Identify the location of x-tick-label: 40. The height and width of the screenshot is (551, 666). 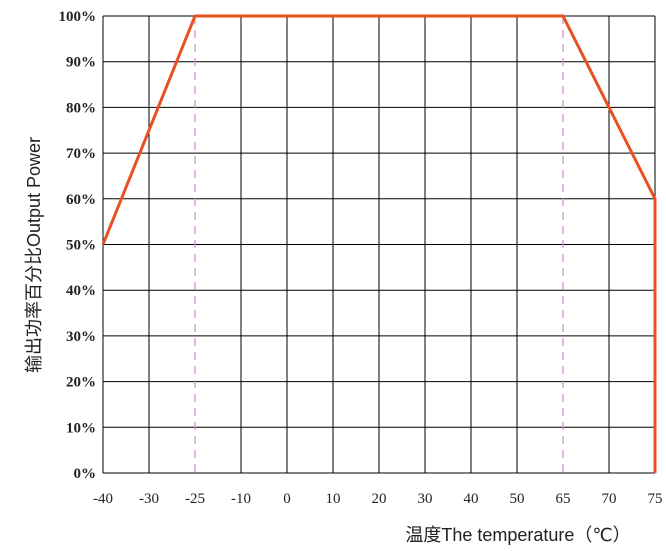
(471, 499).